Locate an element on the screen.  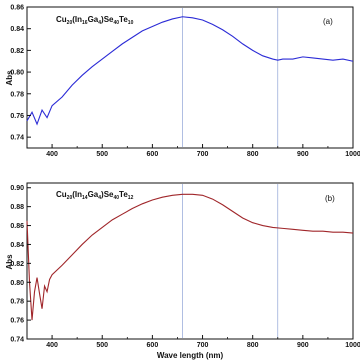
compound-title-b: Cu20(In14Ga4)Se40Te12 is located at coordinates (95, 195).